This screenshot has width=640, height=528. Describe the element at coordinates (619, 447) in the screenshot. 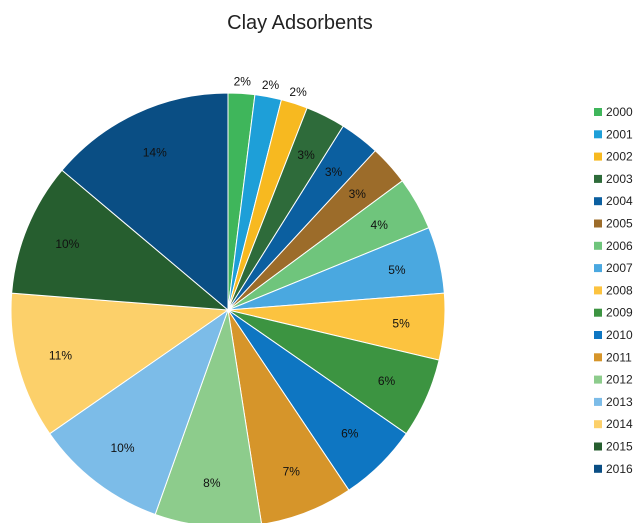

I see `legend-label-2015: 2015` at that location.